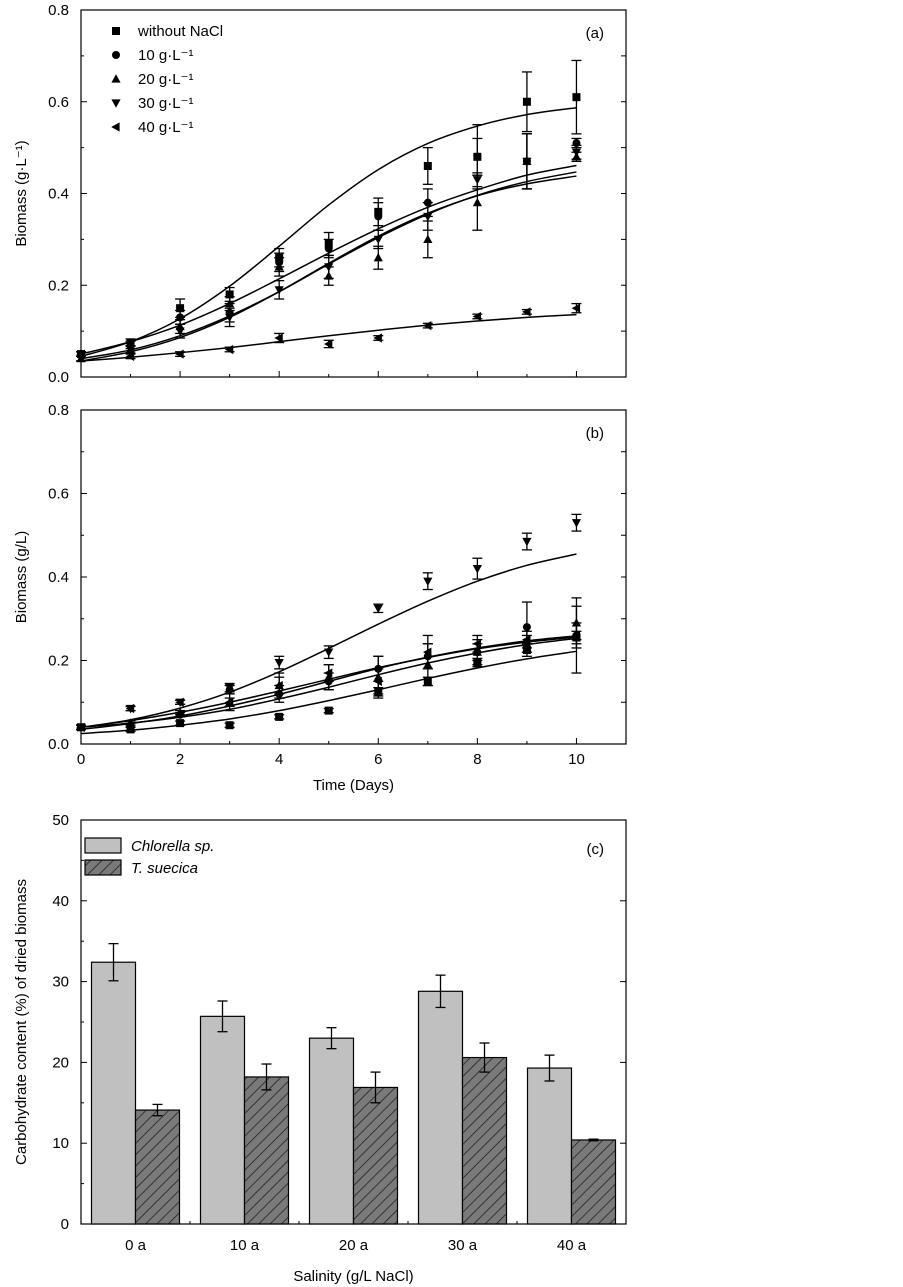 This screenshot has width=903, height=1287. What do you see at coordinates (116, 78) in the screenshot?
I see `a-legend-marker-20-g-l` at bounding box center [116, 78].